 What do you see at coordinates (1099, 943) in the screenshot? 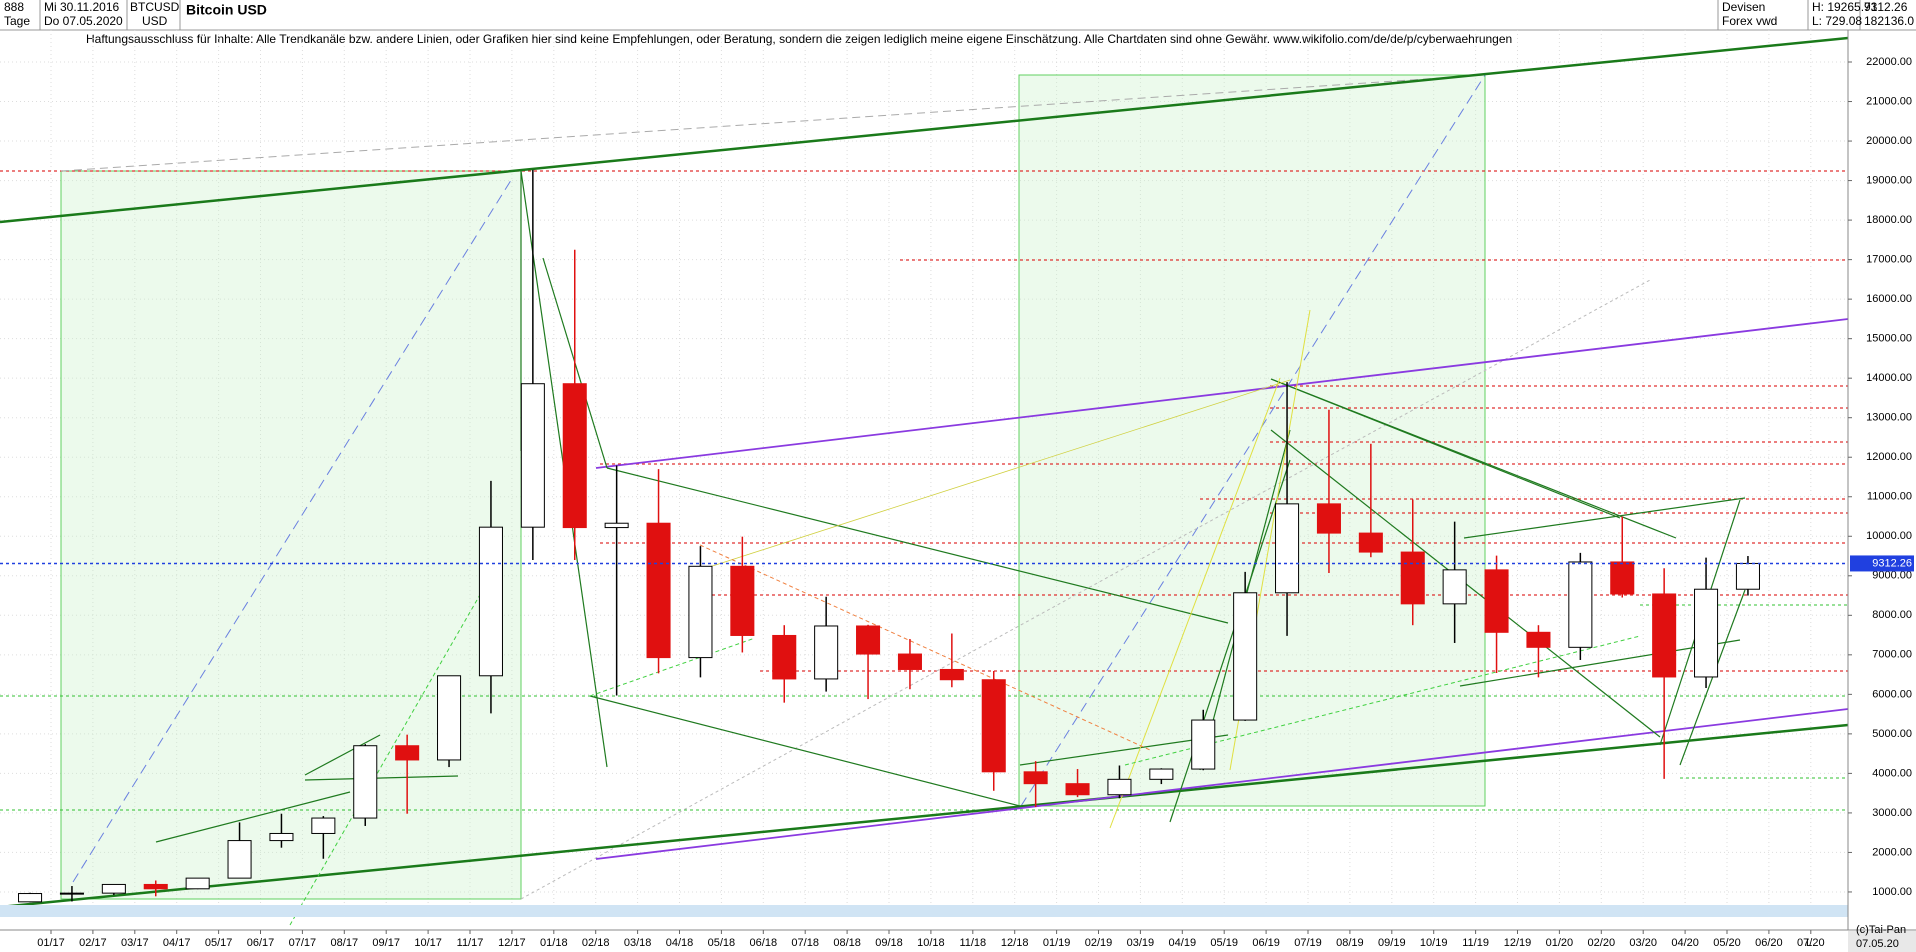
I see `x-tick-label: 02/19` at bounding box center [1099, 943].